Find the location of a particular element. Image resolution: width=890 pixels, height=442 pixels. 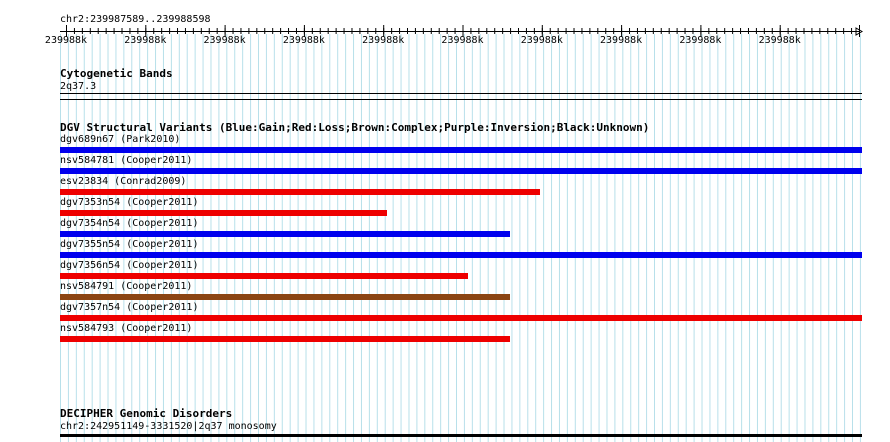

cytoband-track-title: Cytogenetic Bands is located at coordinates (116, 73).